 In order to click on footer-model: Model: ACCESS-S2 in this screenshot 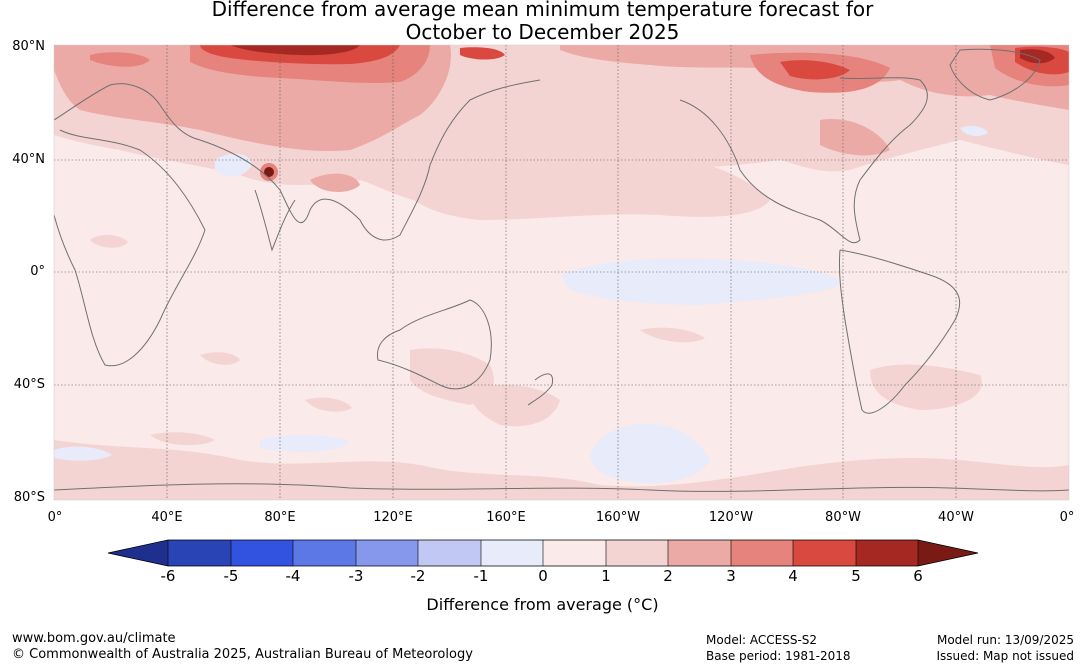, I will do `click(762, 640)`.